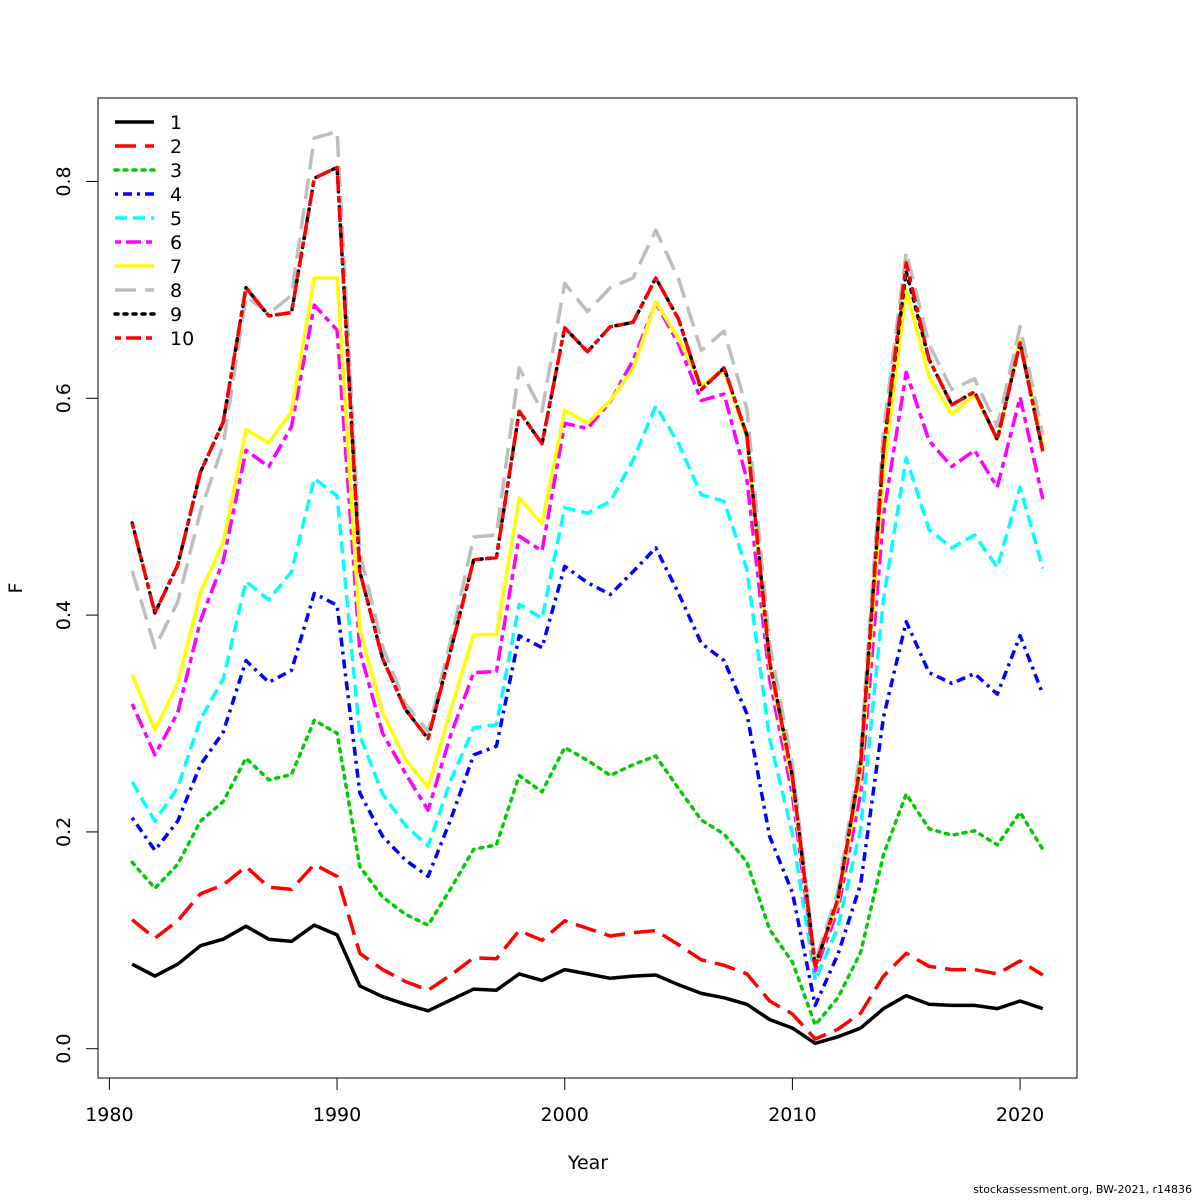 This screenshot has height=1200, width=1200. Describe the element at coordinates (792, 1115) in the screenshot. I see `x-tick-label: 2010` at that location.